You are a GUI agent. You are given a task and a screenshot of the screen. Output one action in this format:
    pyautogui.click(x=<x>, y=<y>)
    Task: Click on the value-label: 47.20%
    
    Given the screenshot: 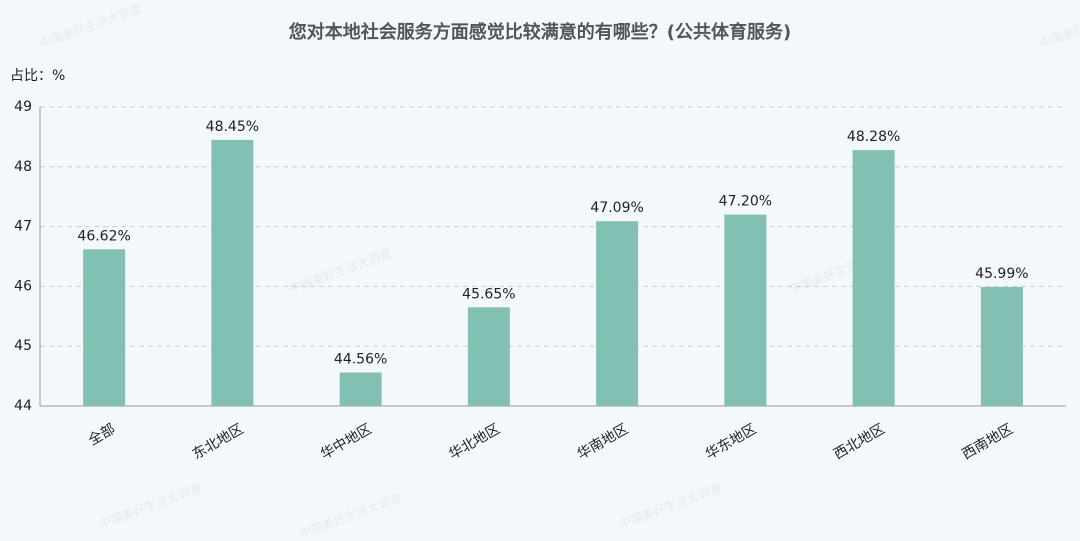 What is the action you would take?
    pyautogui.click(x=745, y=202)
    